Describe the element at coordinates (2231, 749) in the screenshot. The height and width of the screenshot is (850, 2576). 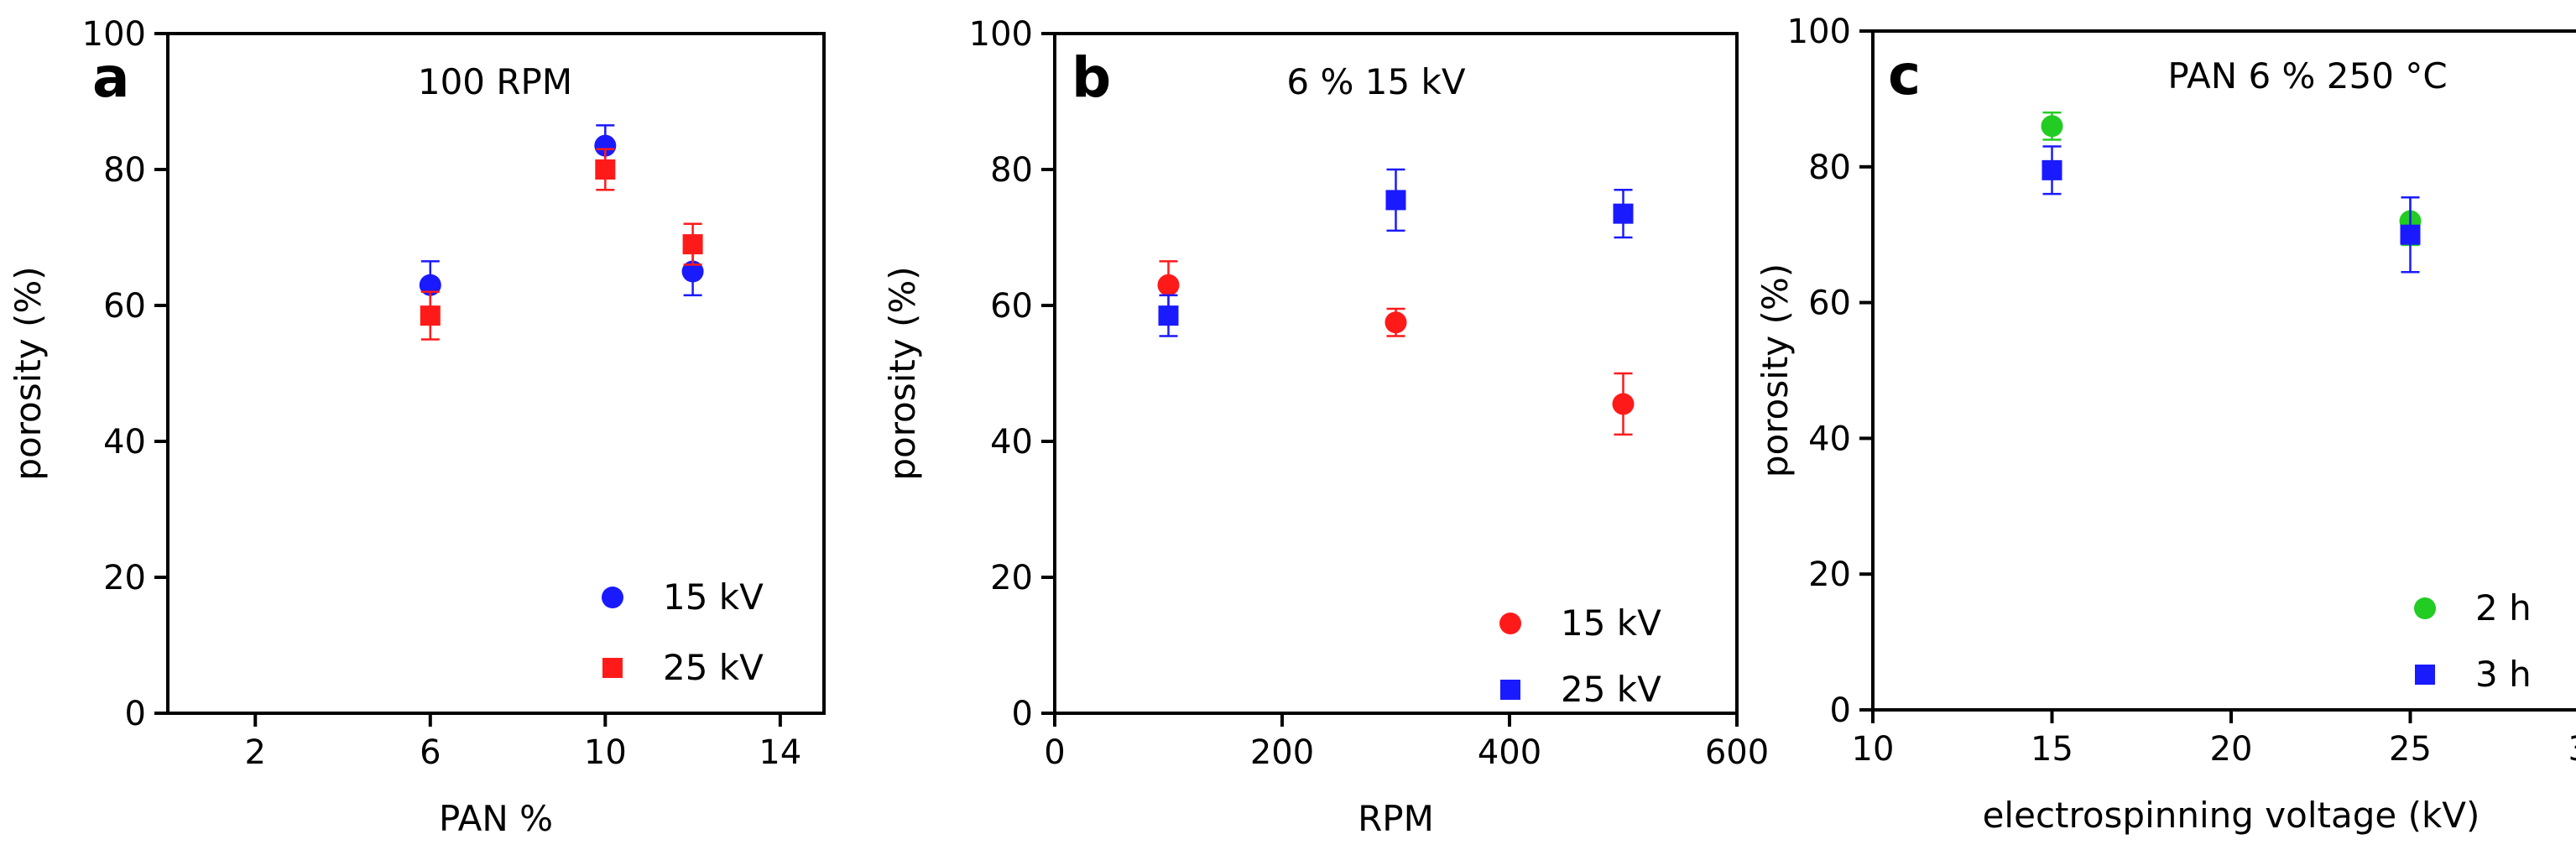
I see `x-tick-label: 20` at that location.